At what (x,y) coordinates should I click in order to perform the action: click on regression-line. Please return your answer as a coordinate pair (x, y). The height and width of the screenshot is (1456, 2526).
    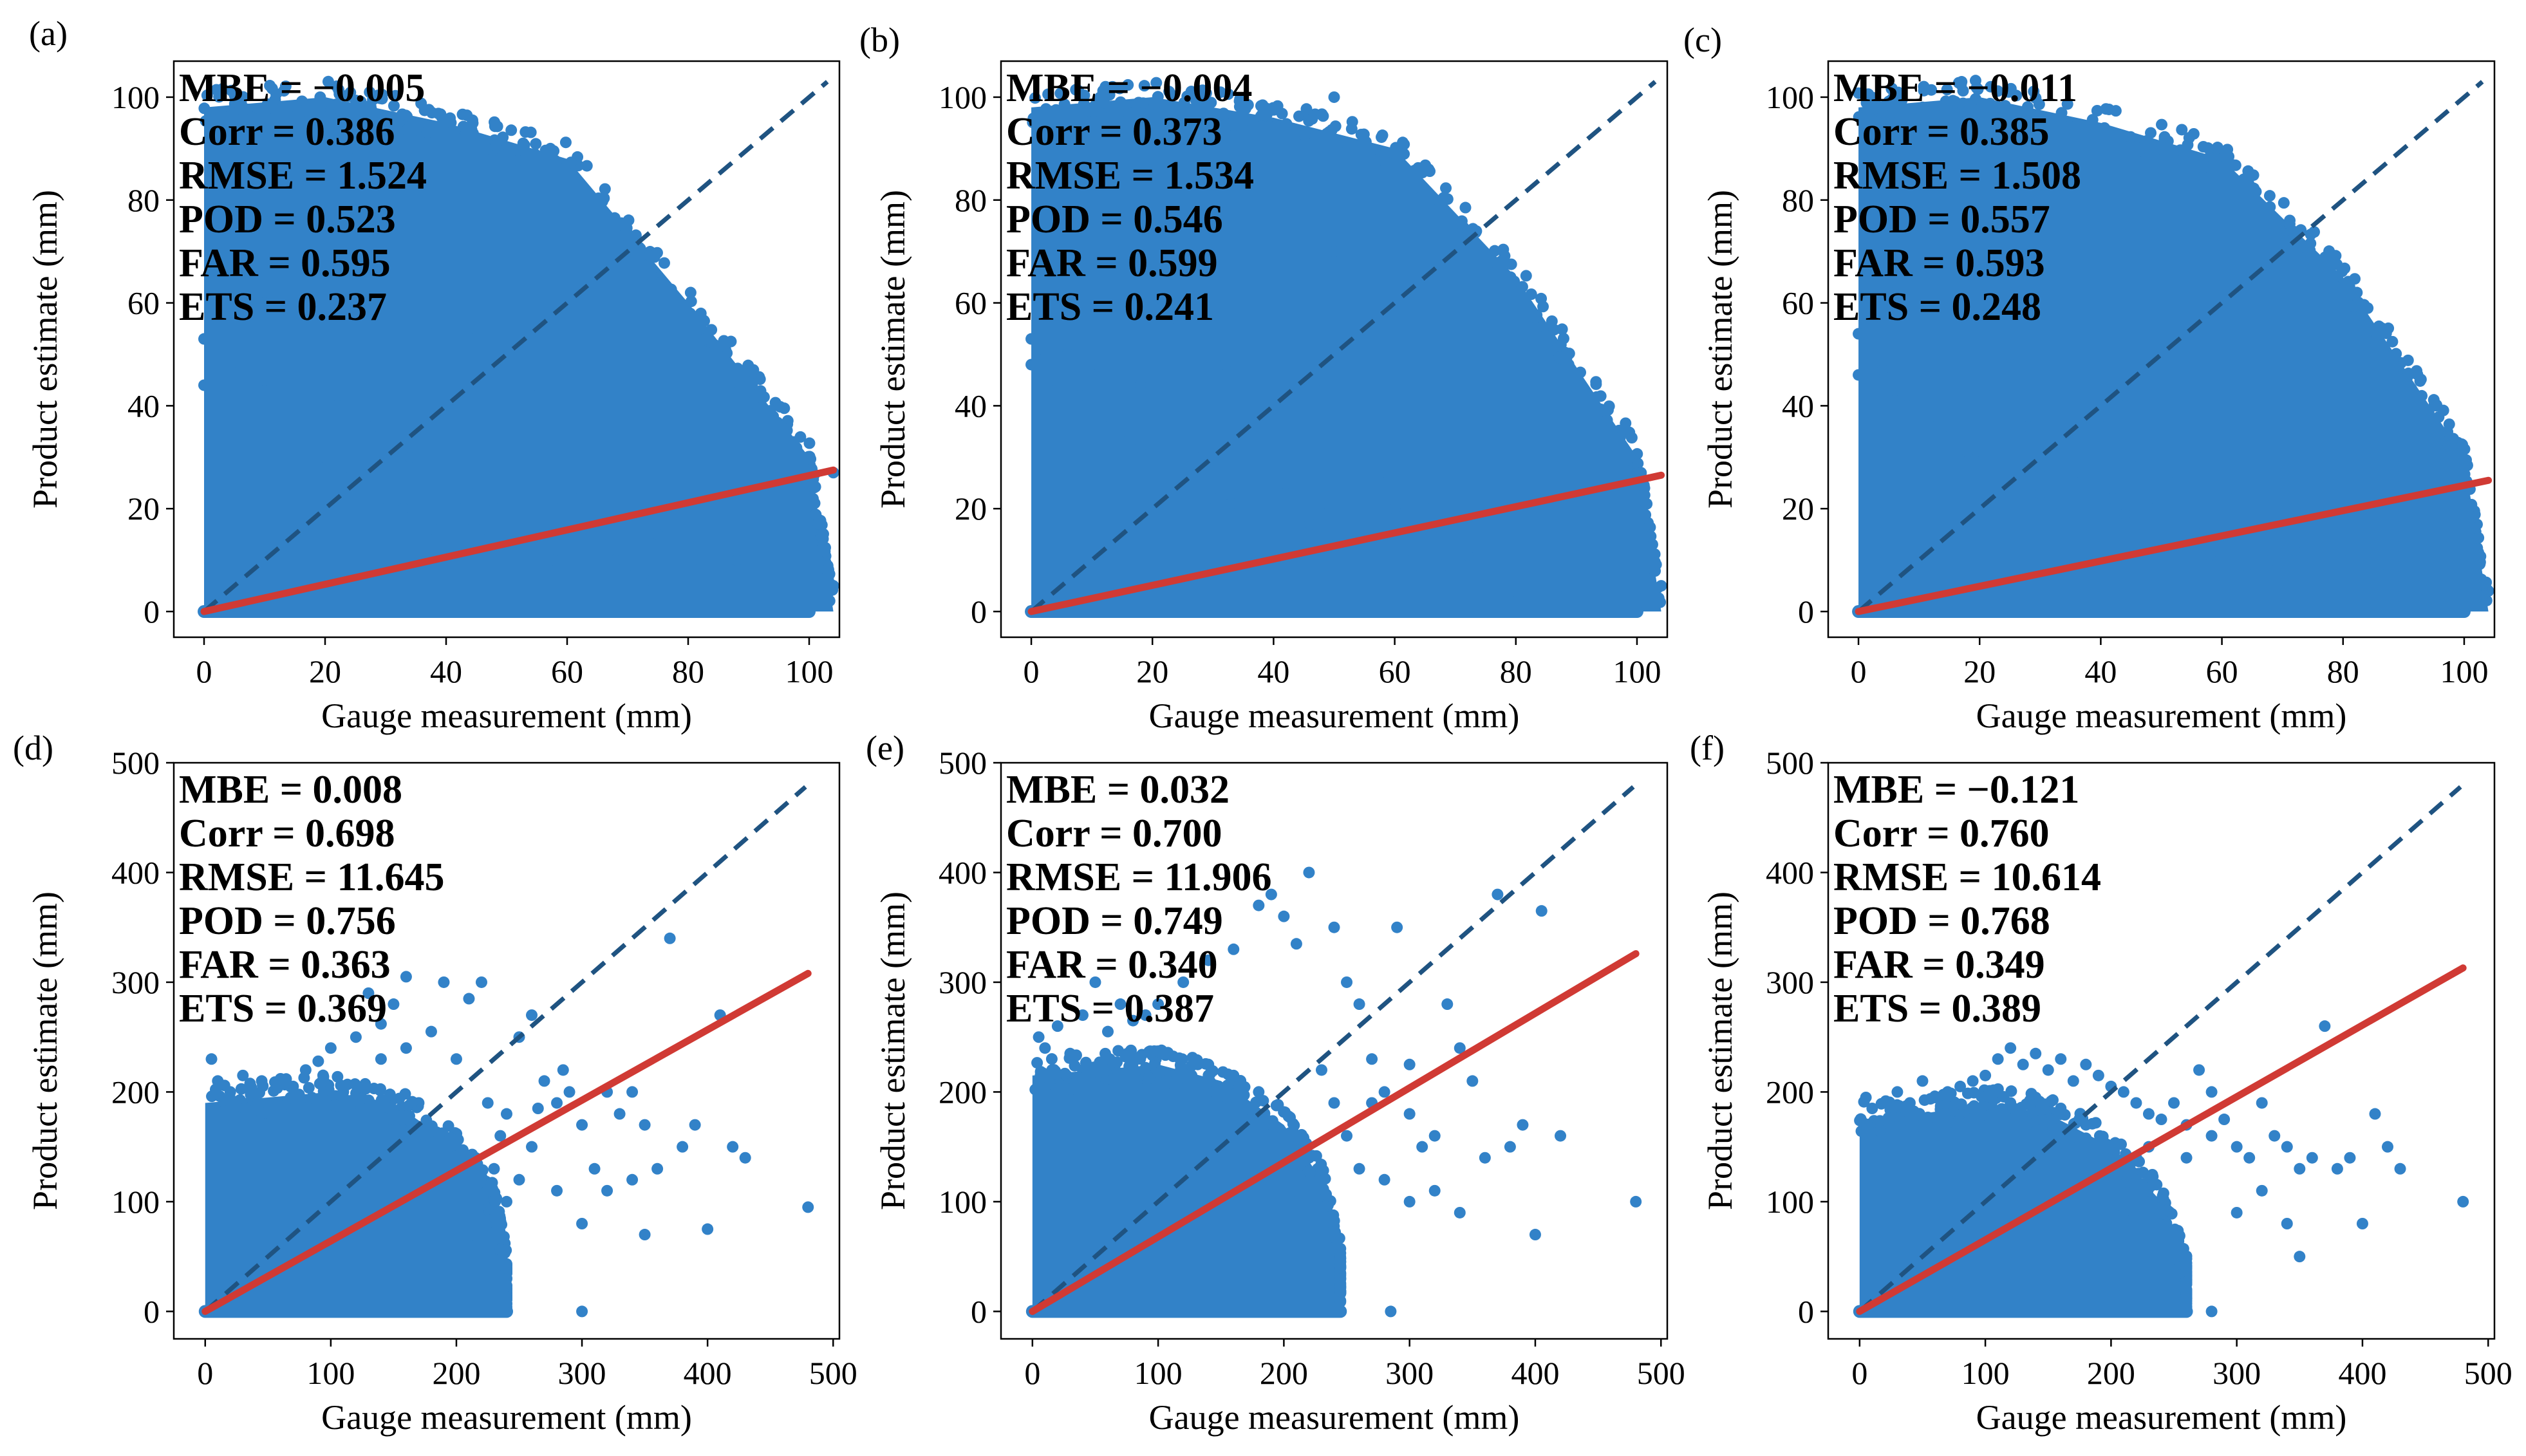
    Looking at the image, I should click on (2174, 545).